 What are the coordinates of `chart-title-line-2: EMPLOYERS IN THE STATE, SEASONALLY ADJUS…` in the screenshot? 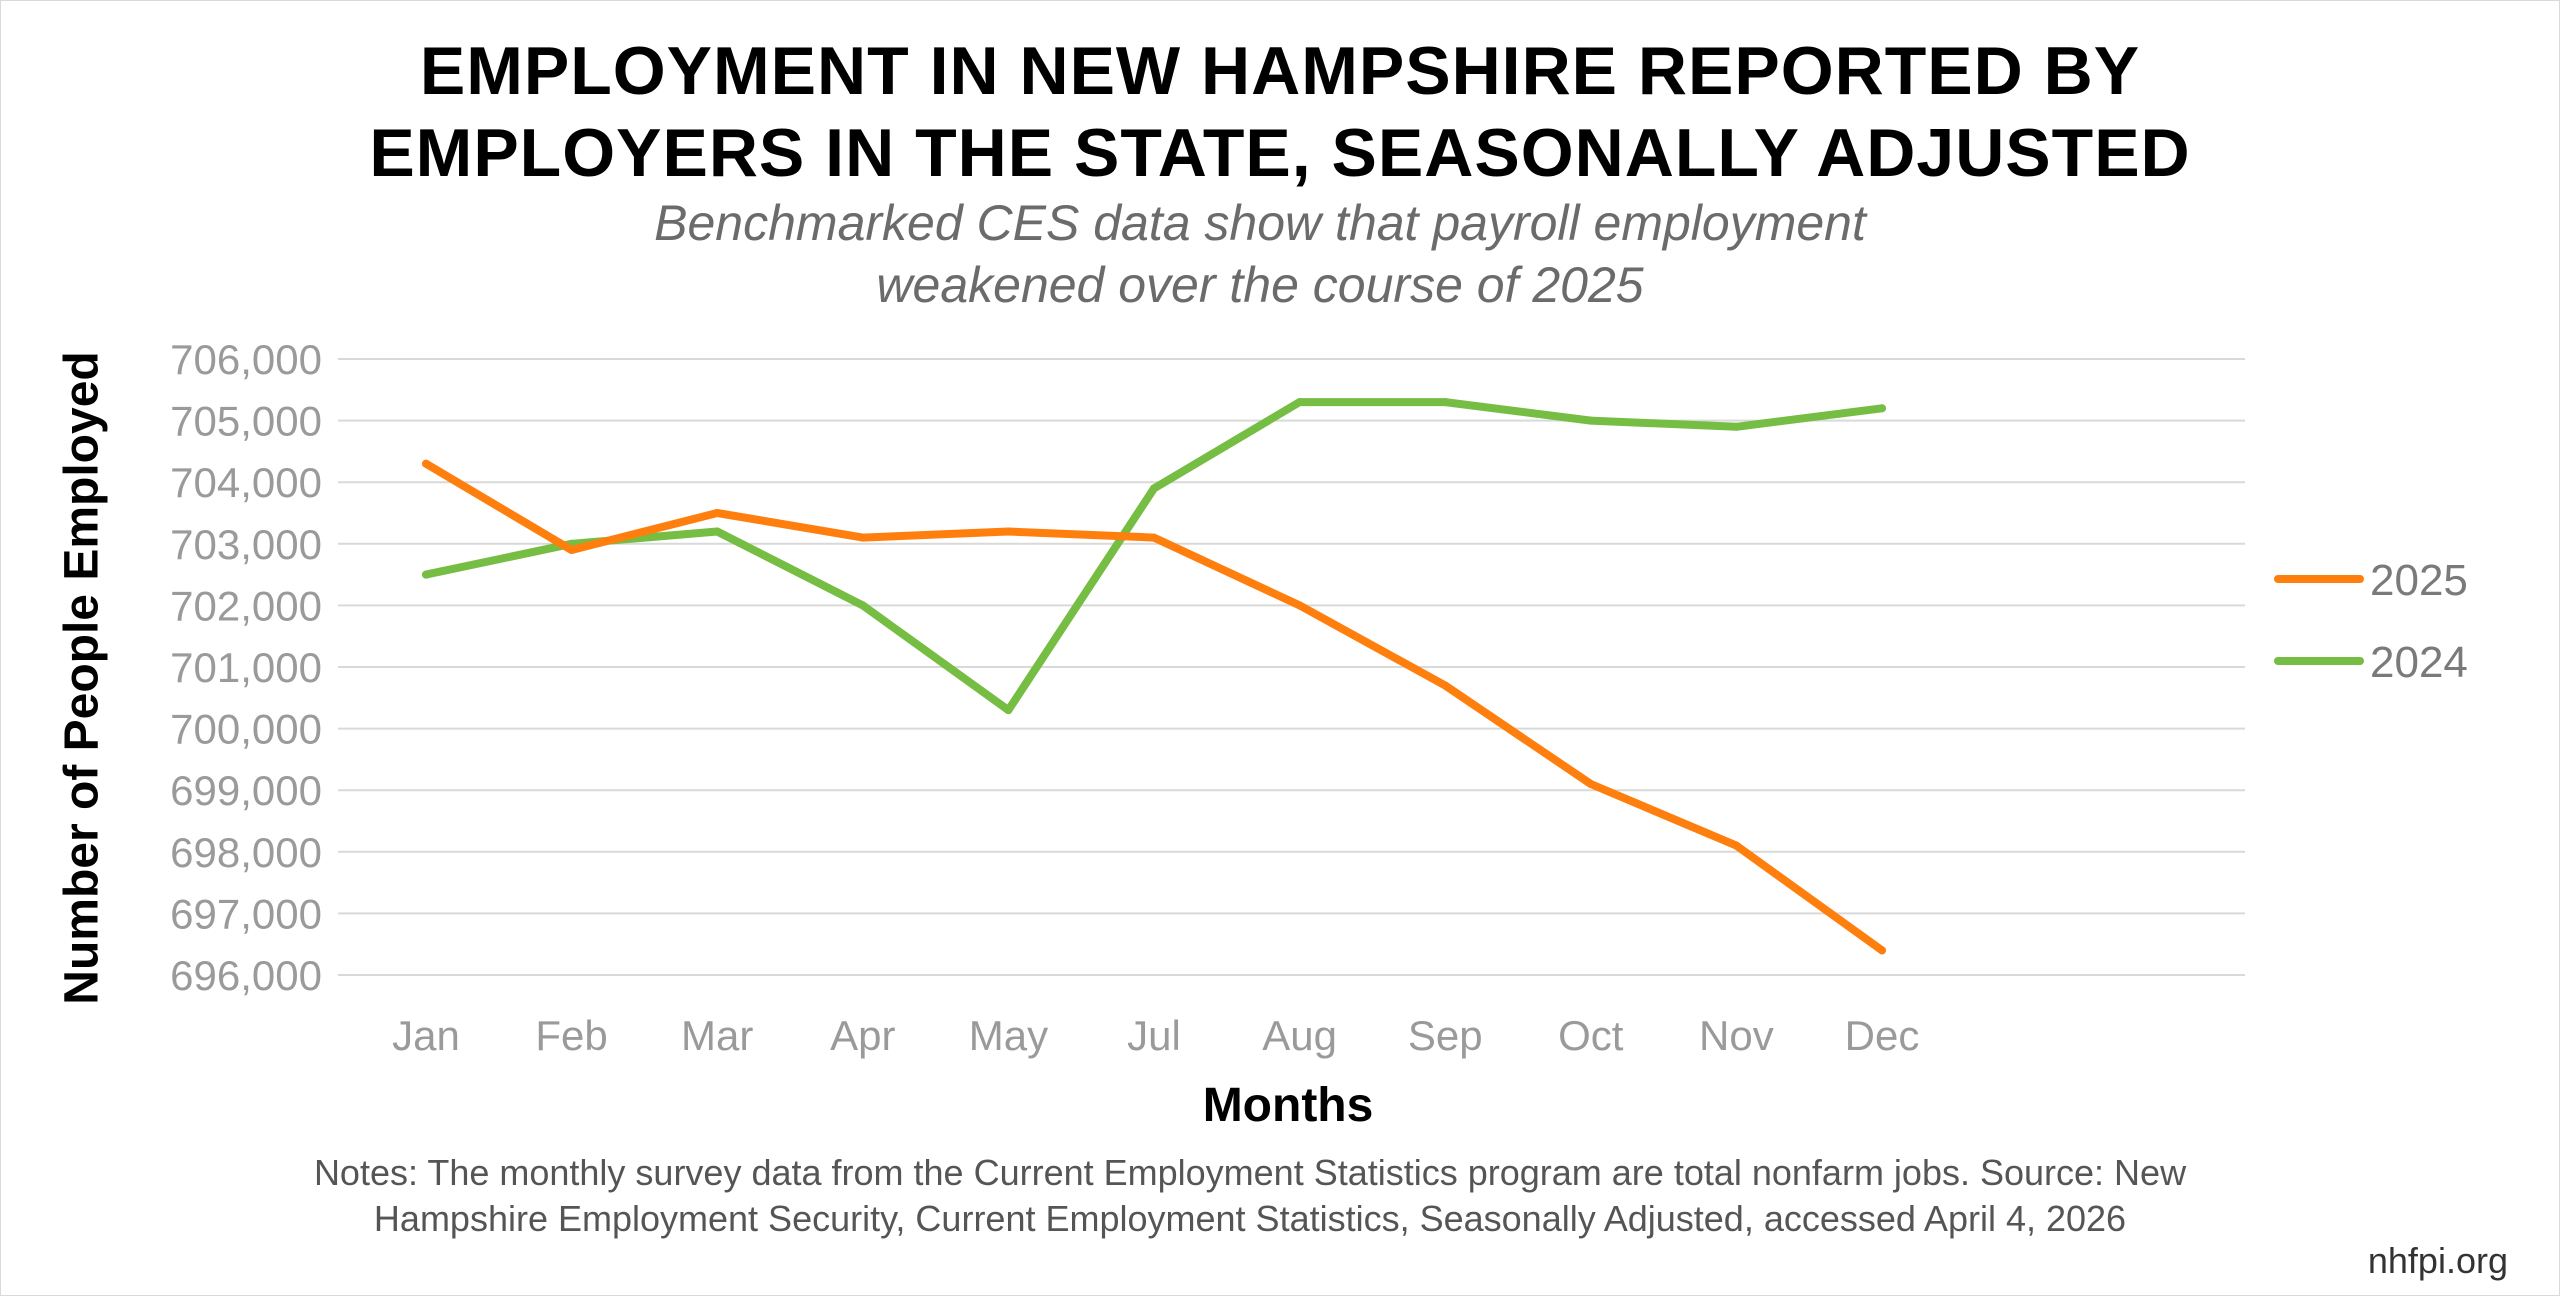 It's located at (1280, 153).